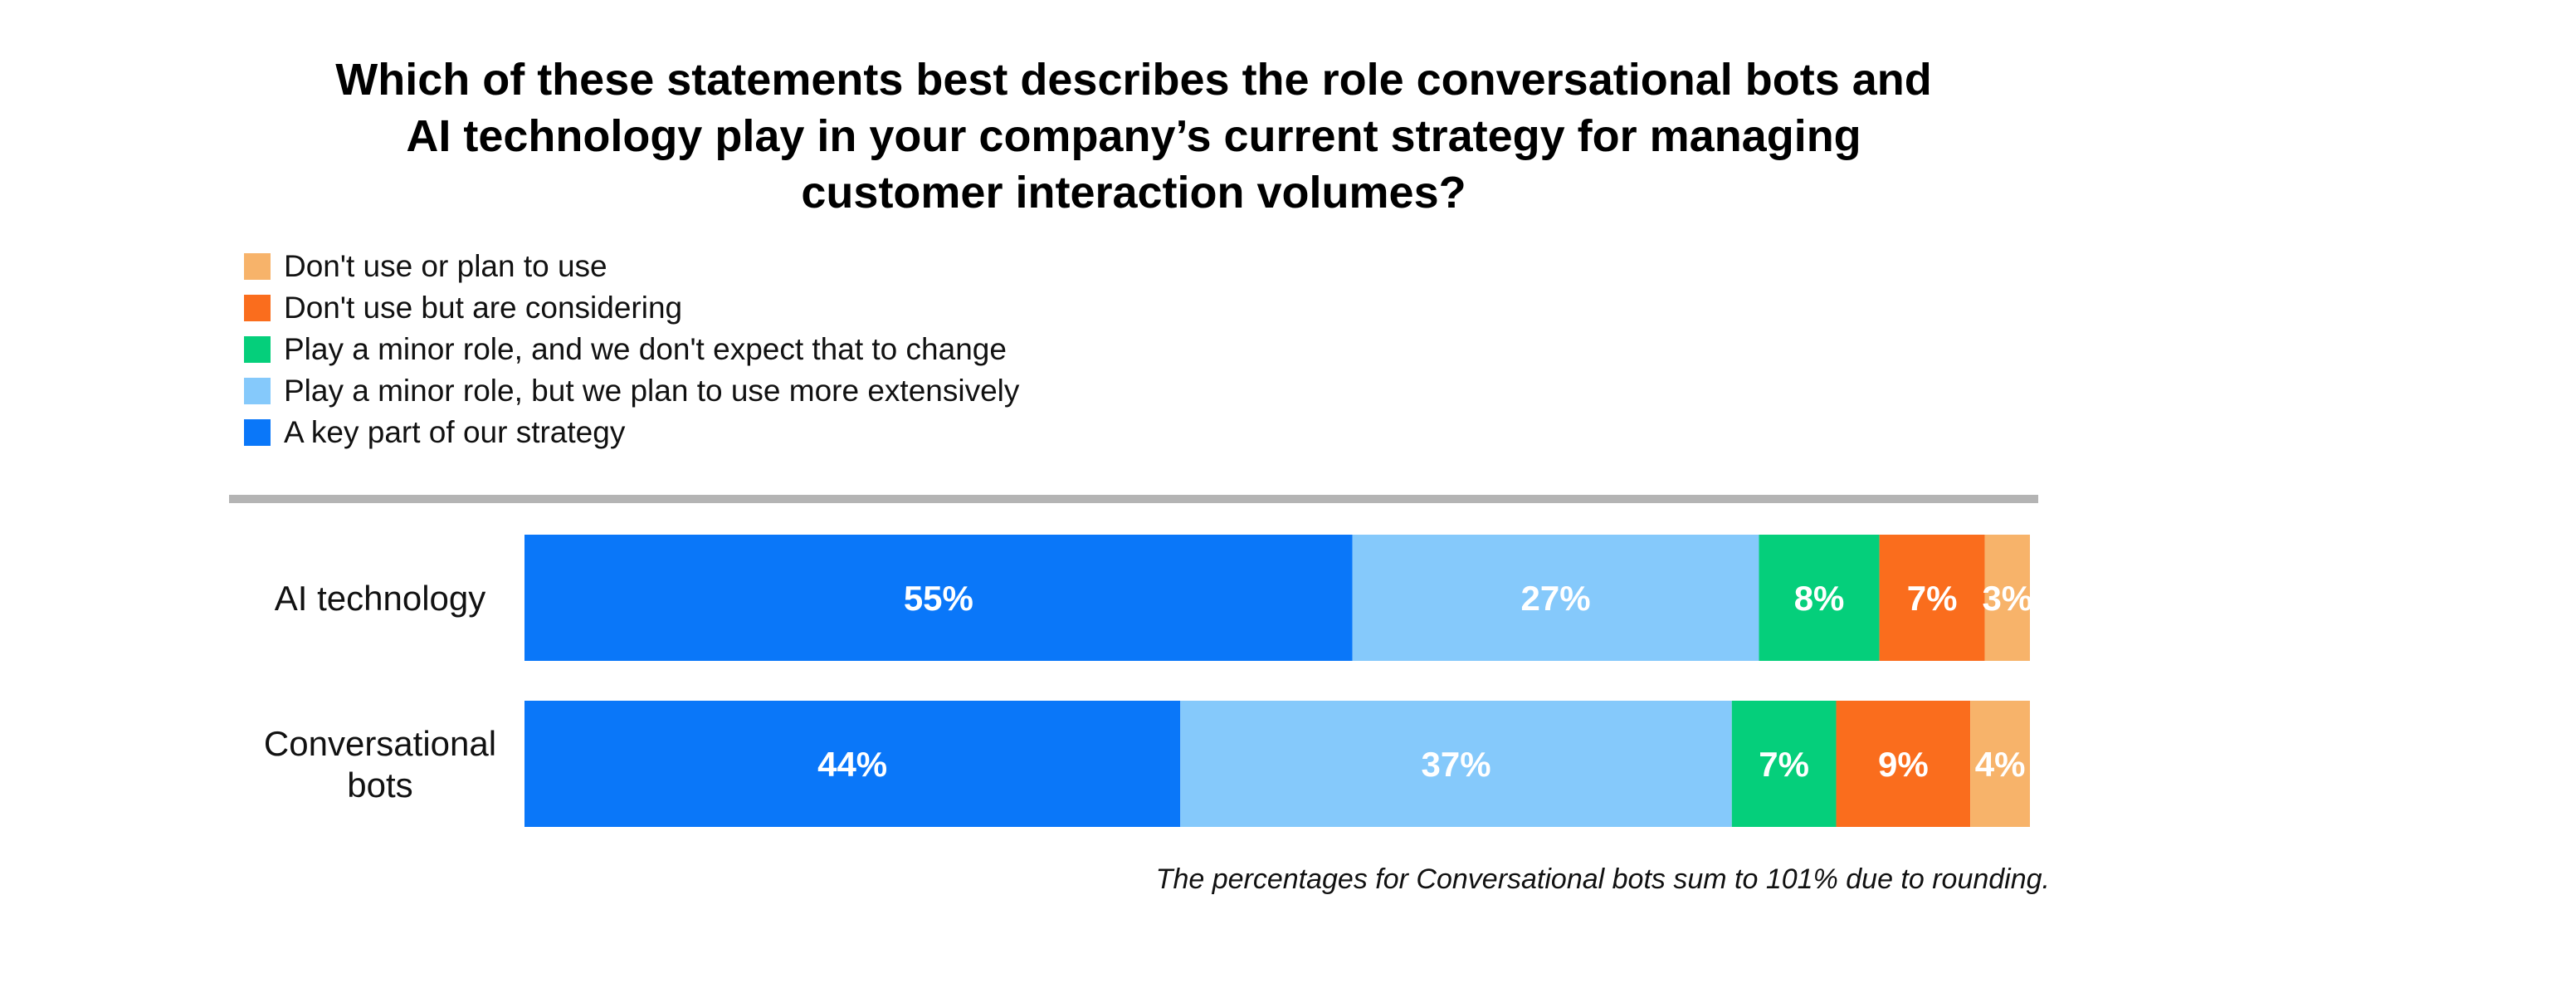 This screenshot has width=2576, height=983. What do you see at coordinates (380, 784) in the screenshot?
I see `category-label: bots` at bounding box center [380, 784].